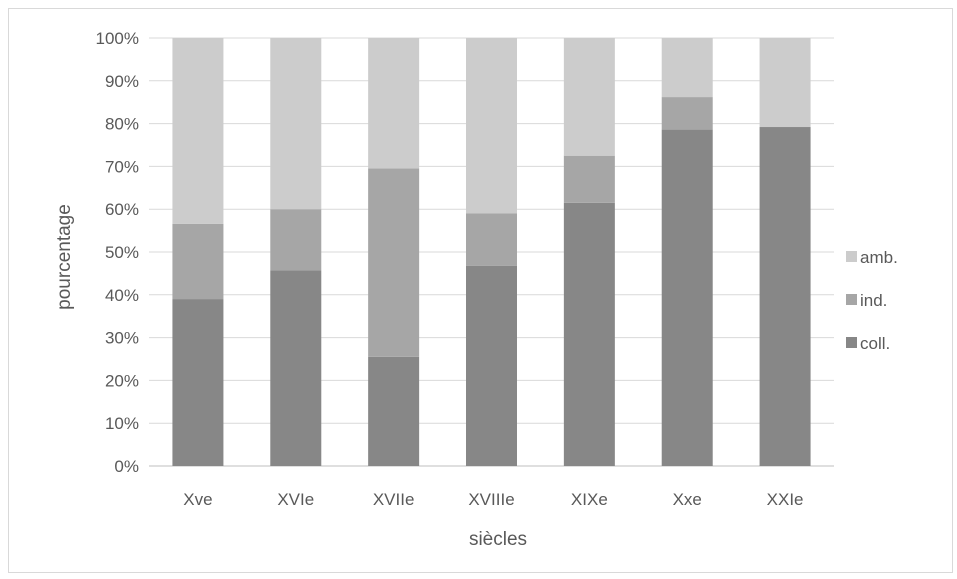  Describe the element at coordinates (197, 499) in the screenshot. I see `x-tick-label: Xve` at that location.